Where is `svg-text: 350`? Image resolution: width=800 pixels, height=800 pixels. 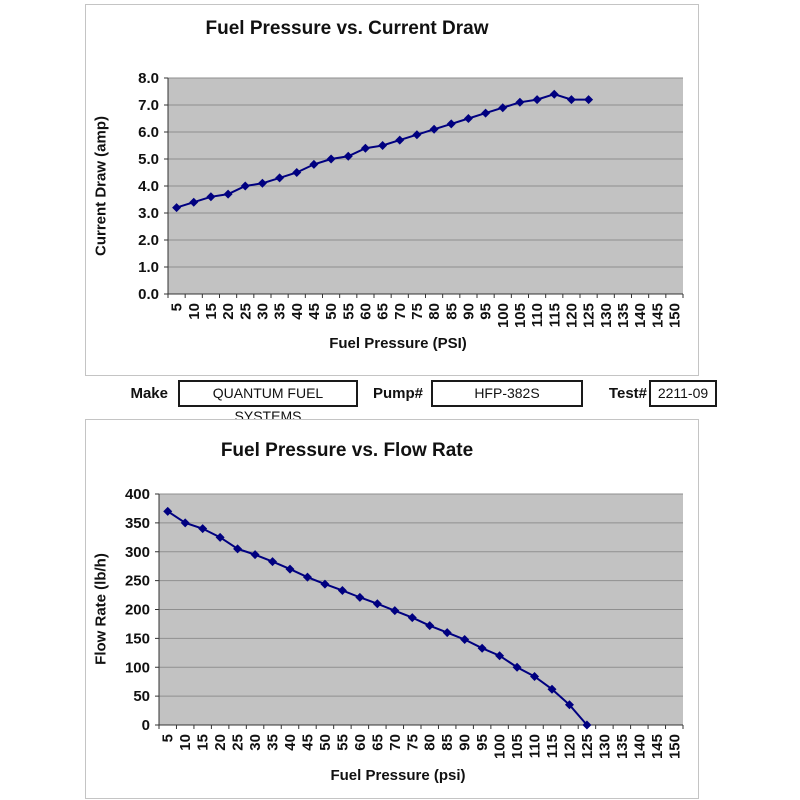
svg-text: 350 is located at coordinates (137, 523).